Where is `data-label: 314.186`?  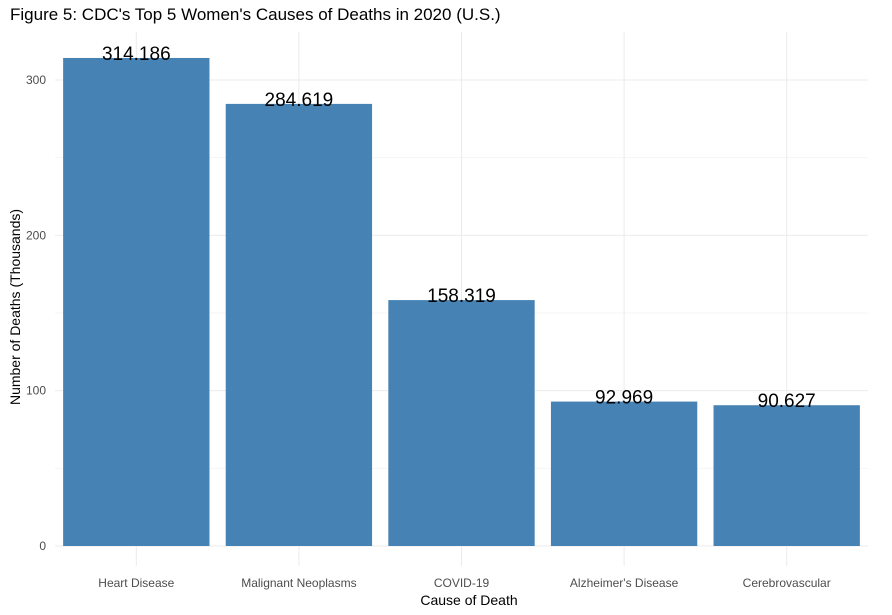 data-label: 314.186 is located at coordinates (136, 54).